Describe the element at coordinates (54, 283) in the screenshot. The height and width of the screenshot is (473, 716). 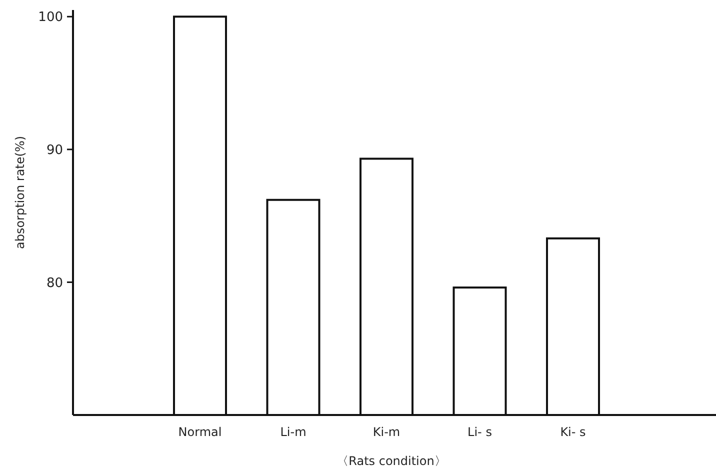
I see `y-tick-label: 80` at that location.